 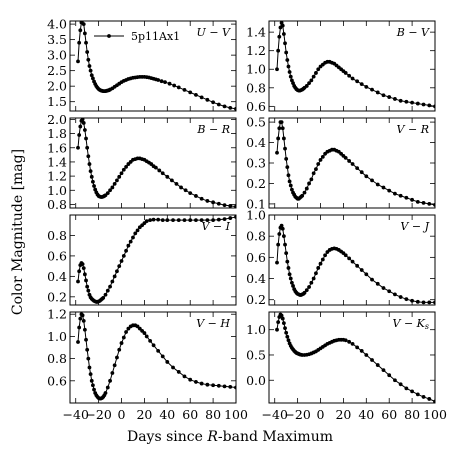 I want to click on x-tick-label: 40, so click(x=366, y=414).